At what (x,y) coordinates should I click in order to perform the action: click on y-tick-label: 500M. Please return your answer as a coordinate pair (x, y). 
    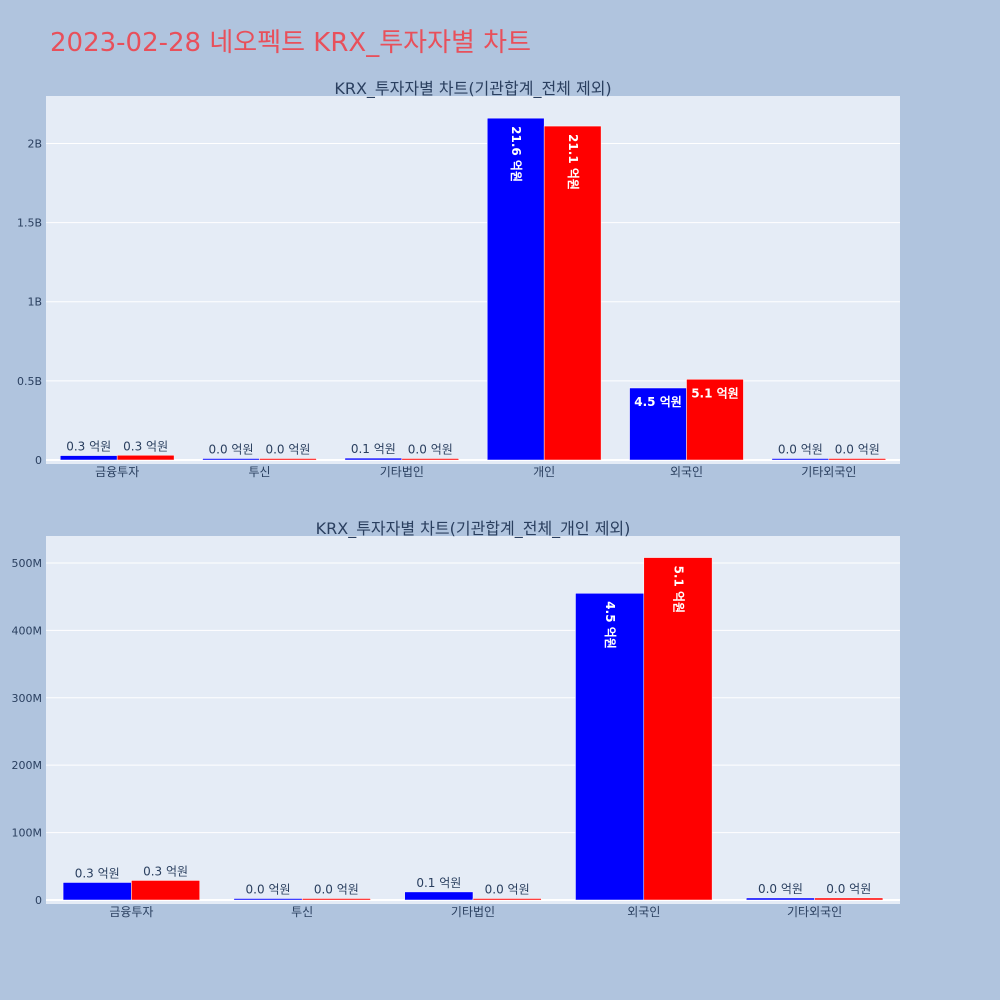
    Looking at the image, I should click on (27, 563).